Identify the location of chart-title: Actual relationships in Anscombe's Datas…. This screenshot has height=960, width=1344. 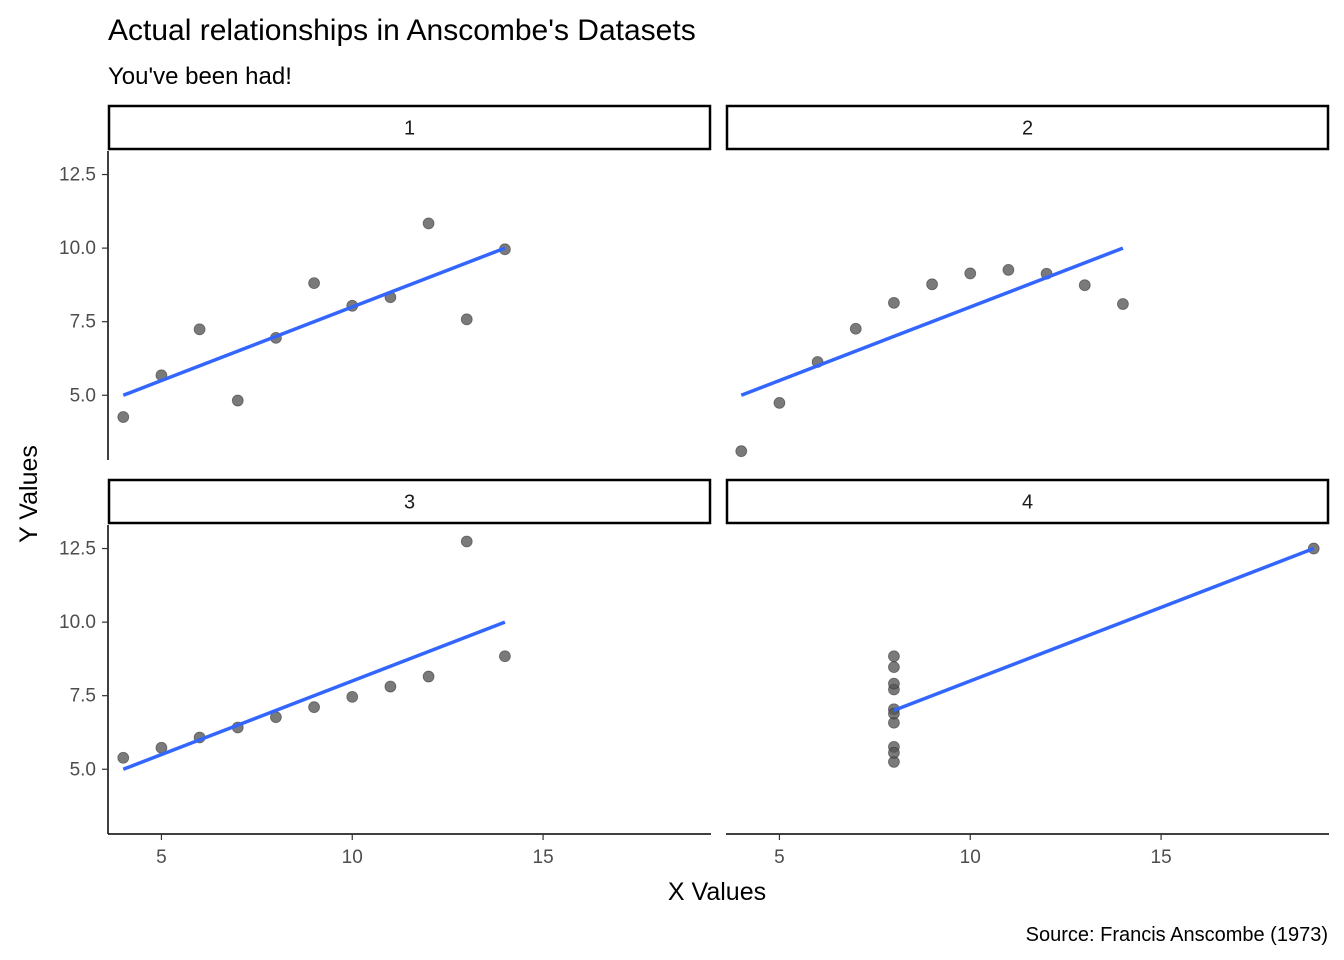
(402, 30).